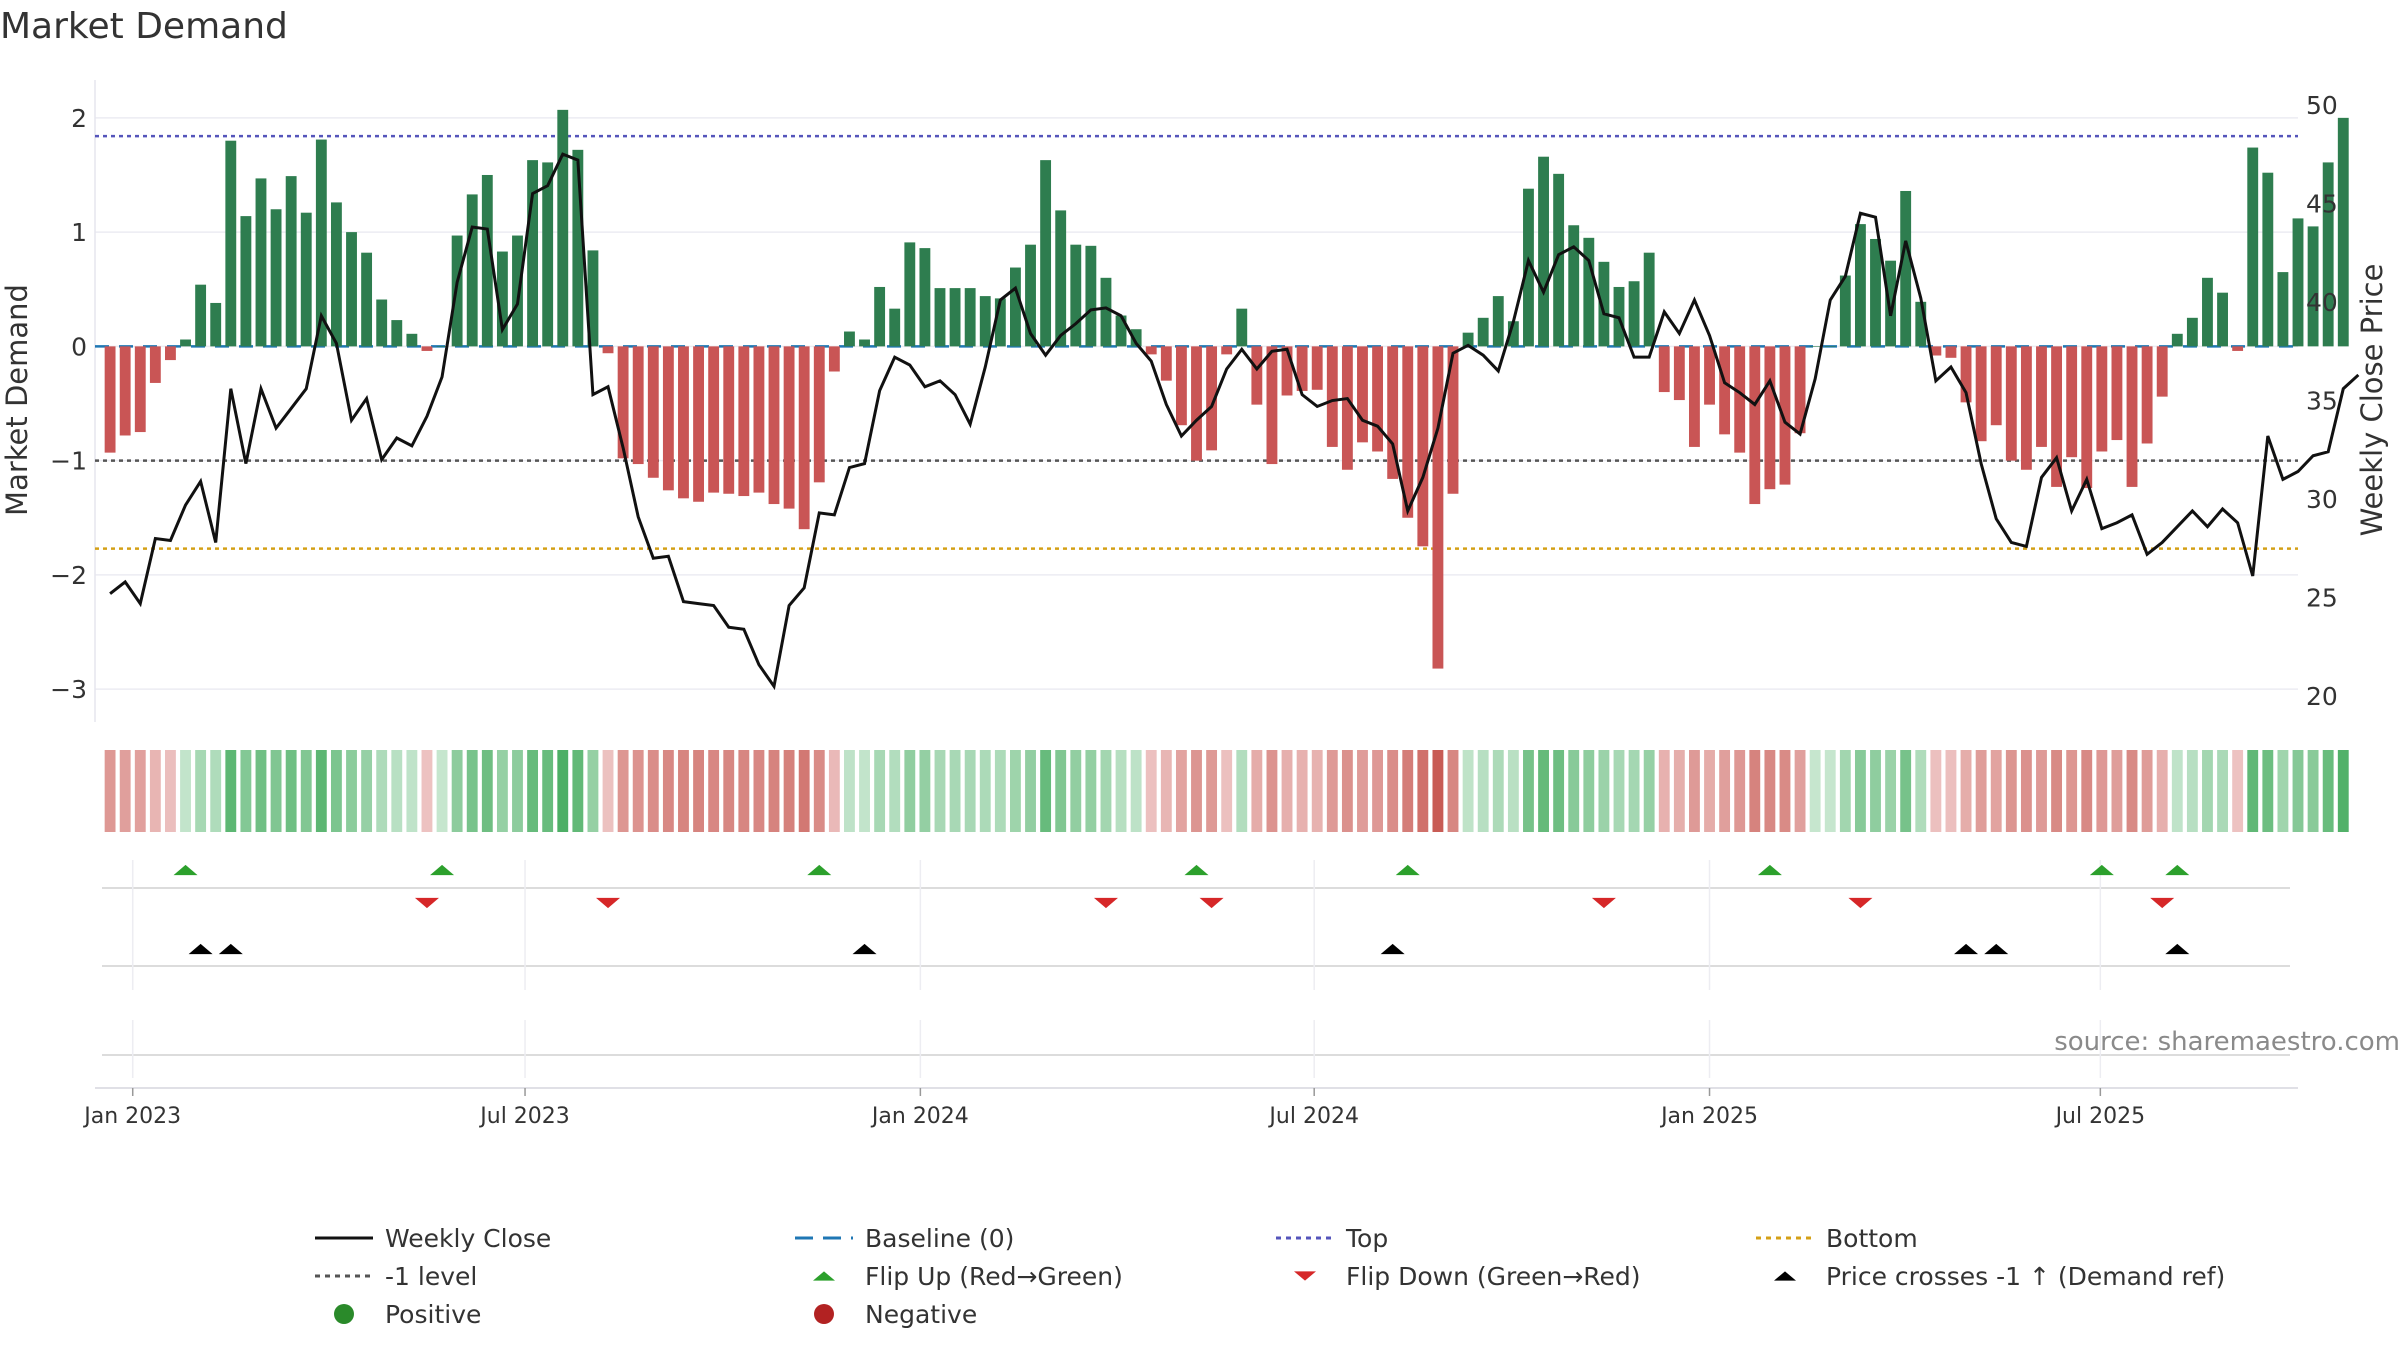 Image resolution: width=2400 pixels, height=1350 pixels. What do you see at coordinates (79, 346) in the screenshot?
I see `left-tick-label: 0` at bounding box center [79, 346].